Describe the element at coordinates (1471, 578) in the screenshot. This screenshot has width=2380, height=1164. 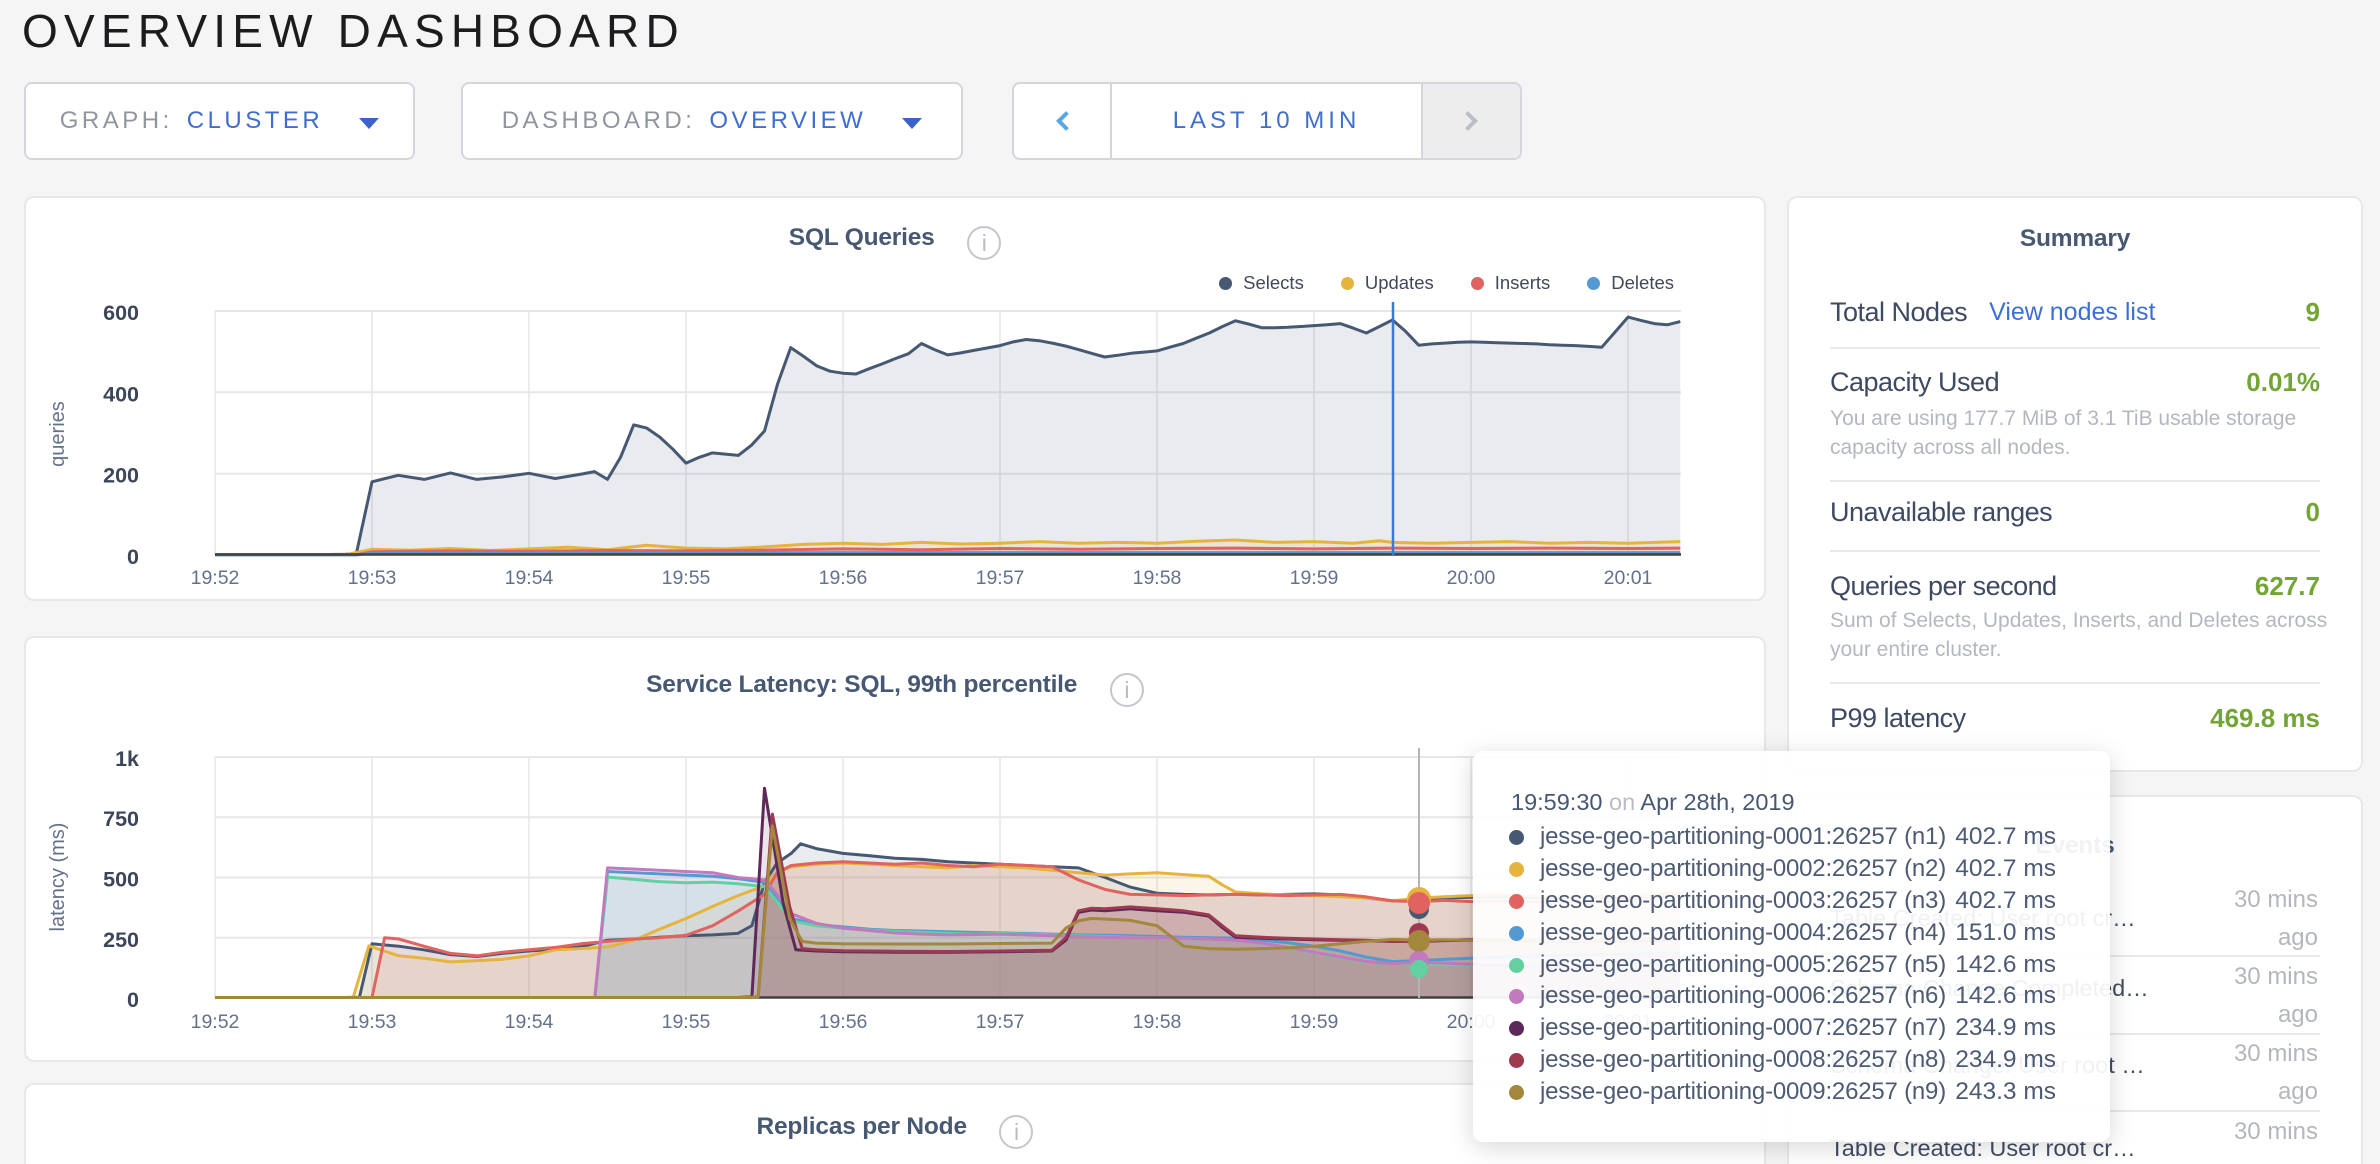
I see `svg-text: 20:00` at that location.